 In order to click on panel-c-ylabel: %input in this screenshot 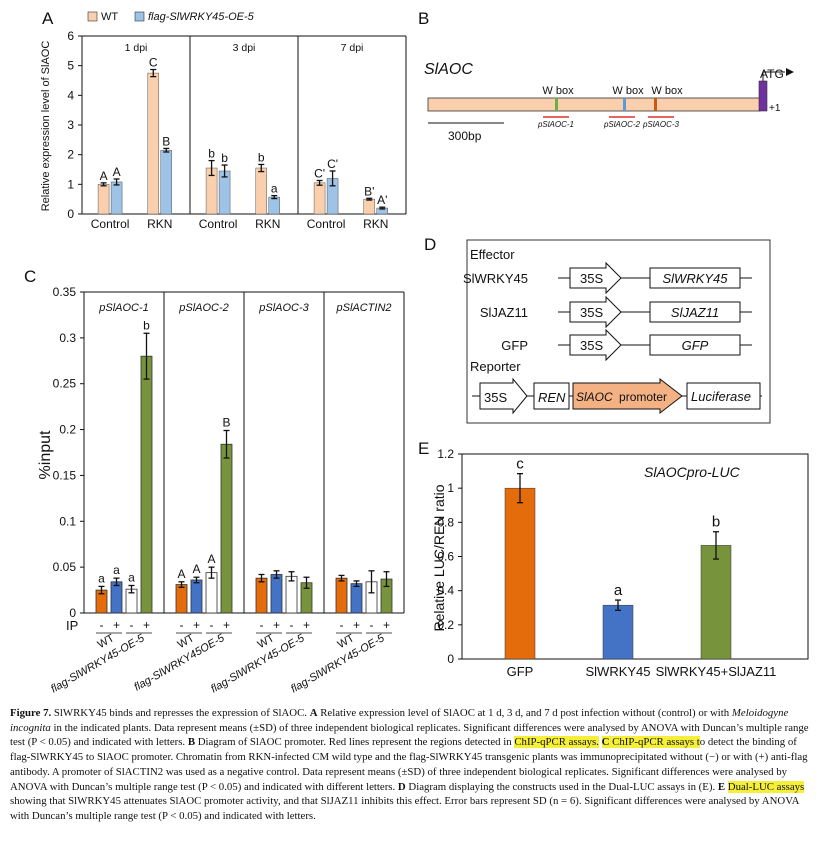, I will do `click(45, 454)`.